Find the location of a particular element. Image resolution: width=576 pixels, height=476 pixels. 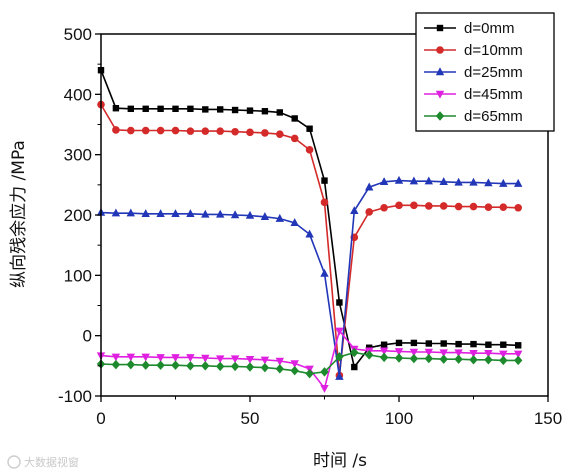

legend-item: d=25mm is located at coordinates (473, 72).